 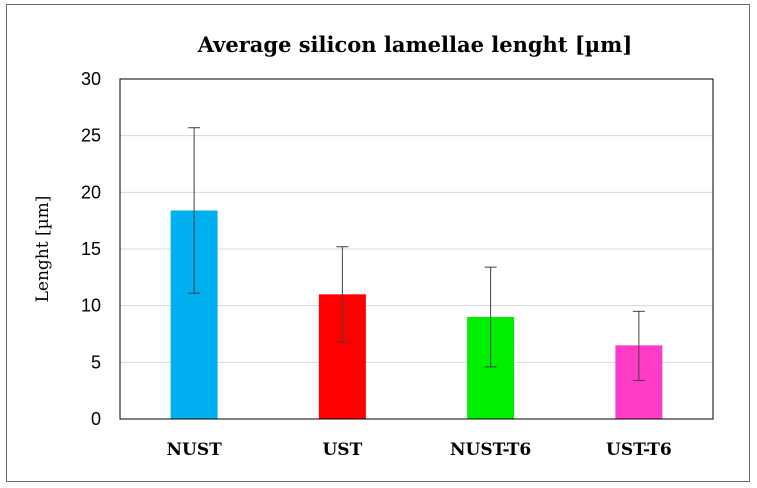 I want to click on y-tick-label: 20, so click(x=91, y=192).